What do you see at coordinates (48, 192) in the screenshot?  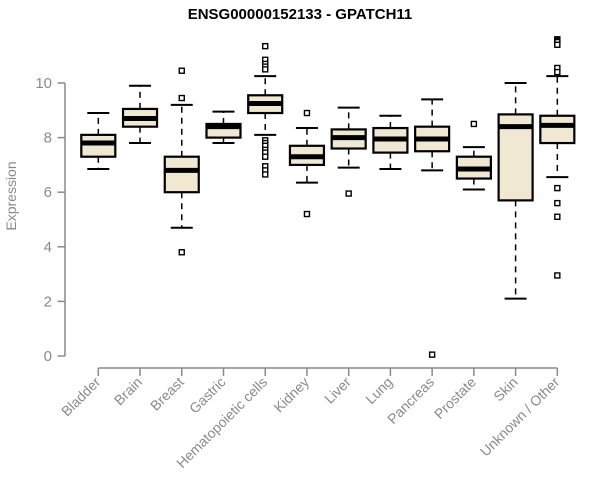 I see `svg-text: 6` at bounding box center [48, 192].